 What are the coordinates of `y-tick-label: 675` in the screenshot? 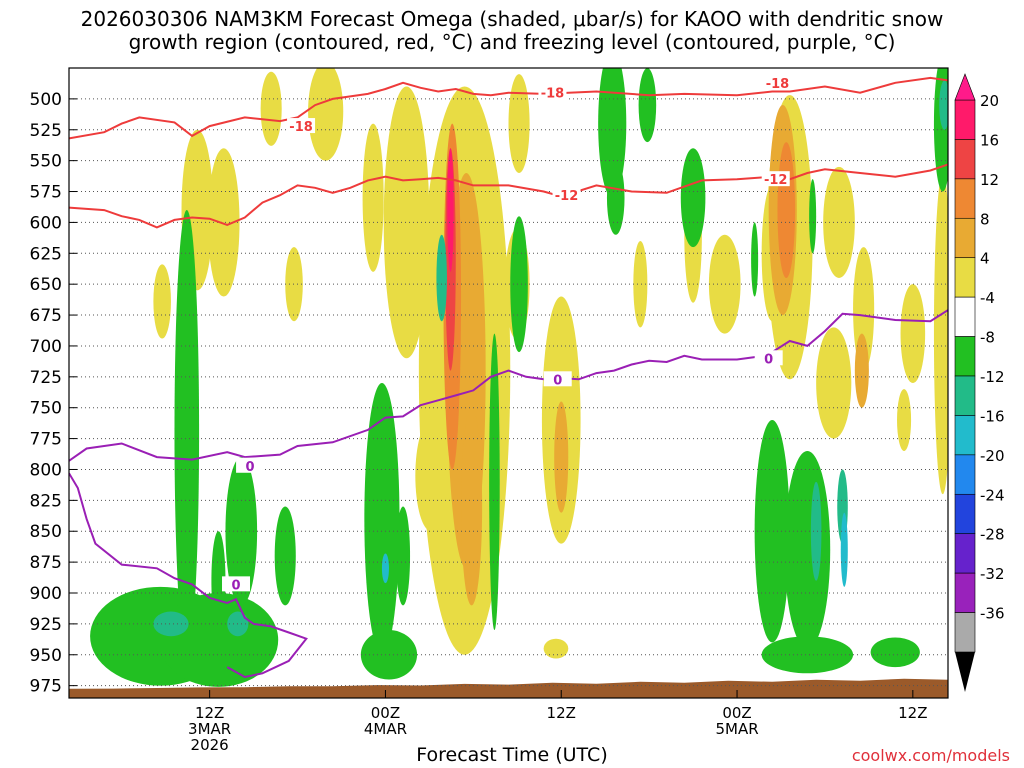 It's located at (46, 316).